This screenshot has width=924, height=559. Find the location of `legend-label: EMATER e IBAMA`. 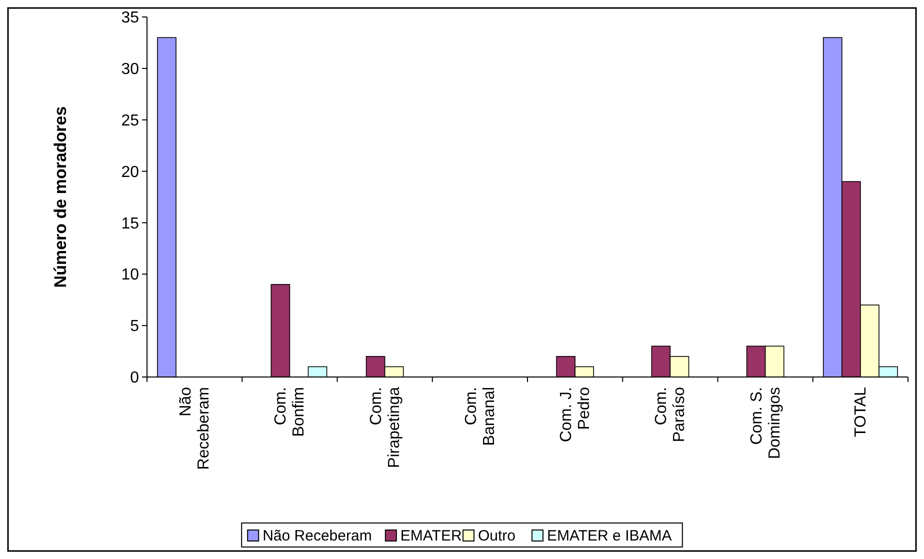

legend-label: EMATER e IBAMA is located at coordinates (609, 536).